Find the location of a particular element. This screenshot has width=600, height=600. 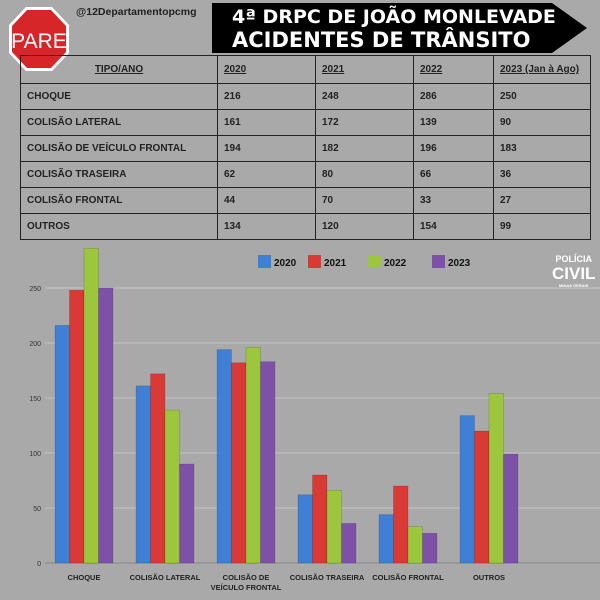

table-cell-type: COLISÃO DE VEÍCULO FRONTAL is located at coordinates (119, 148).